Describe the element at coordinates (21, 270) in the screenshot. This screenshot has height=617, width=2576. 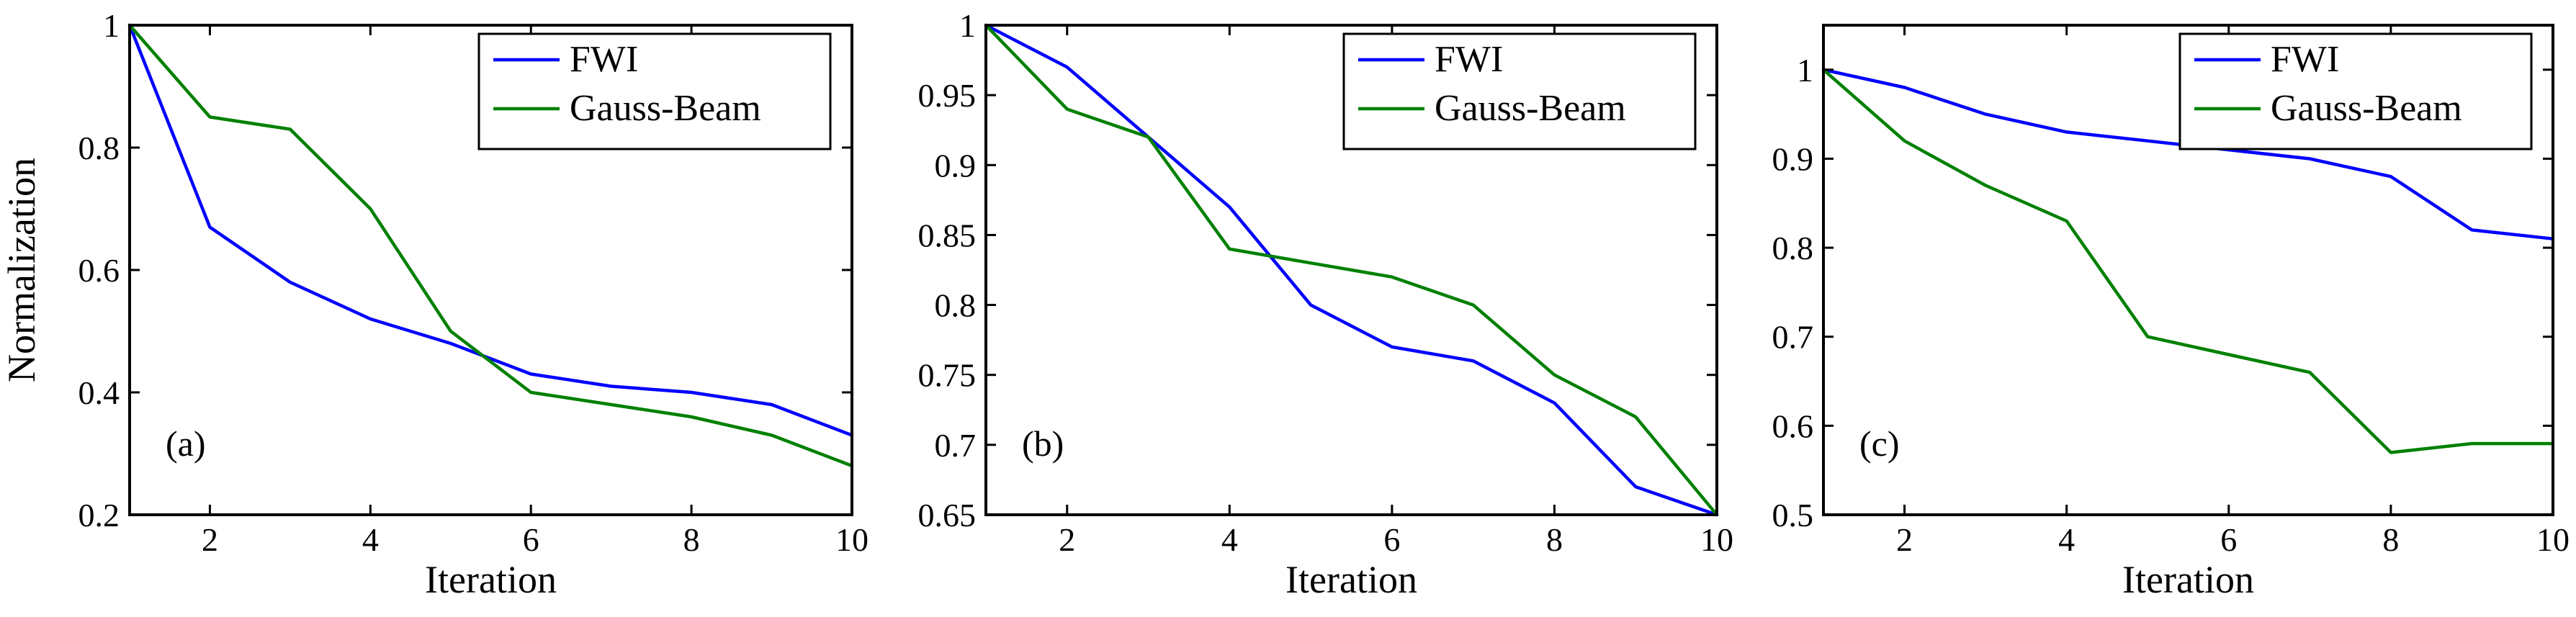
I see `y-axis-label: Normalization` at that location.